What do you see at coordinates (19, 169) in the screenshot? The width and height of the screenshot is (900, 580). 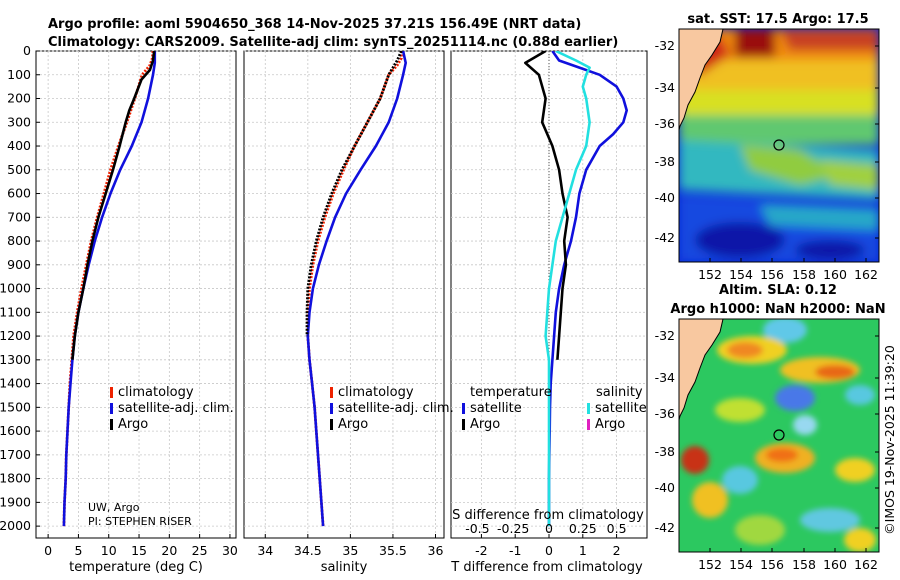 I see `y-tick-label: 500` at bounding box center [19, 169].